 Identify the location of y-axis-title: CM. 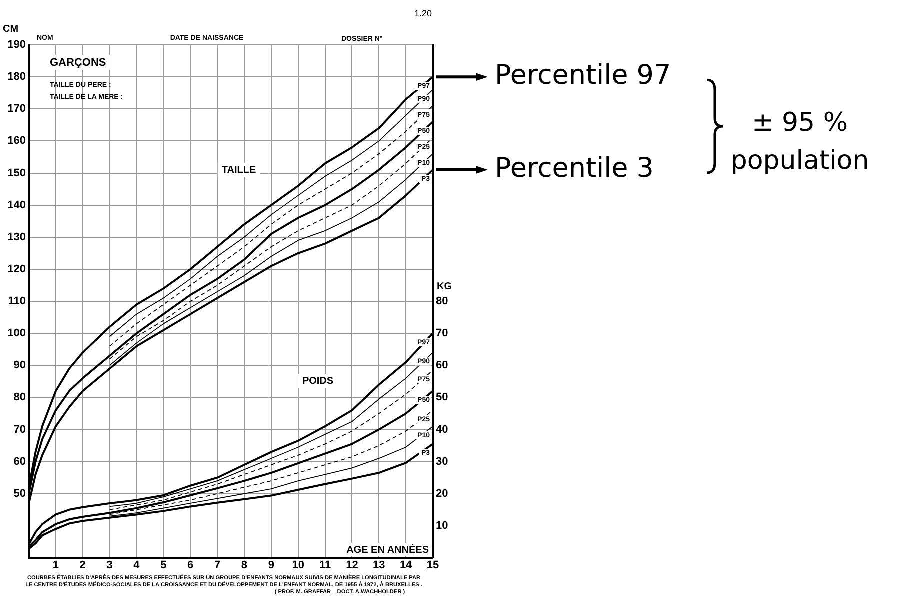
(11, 29).